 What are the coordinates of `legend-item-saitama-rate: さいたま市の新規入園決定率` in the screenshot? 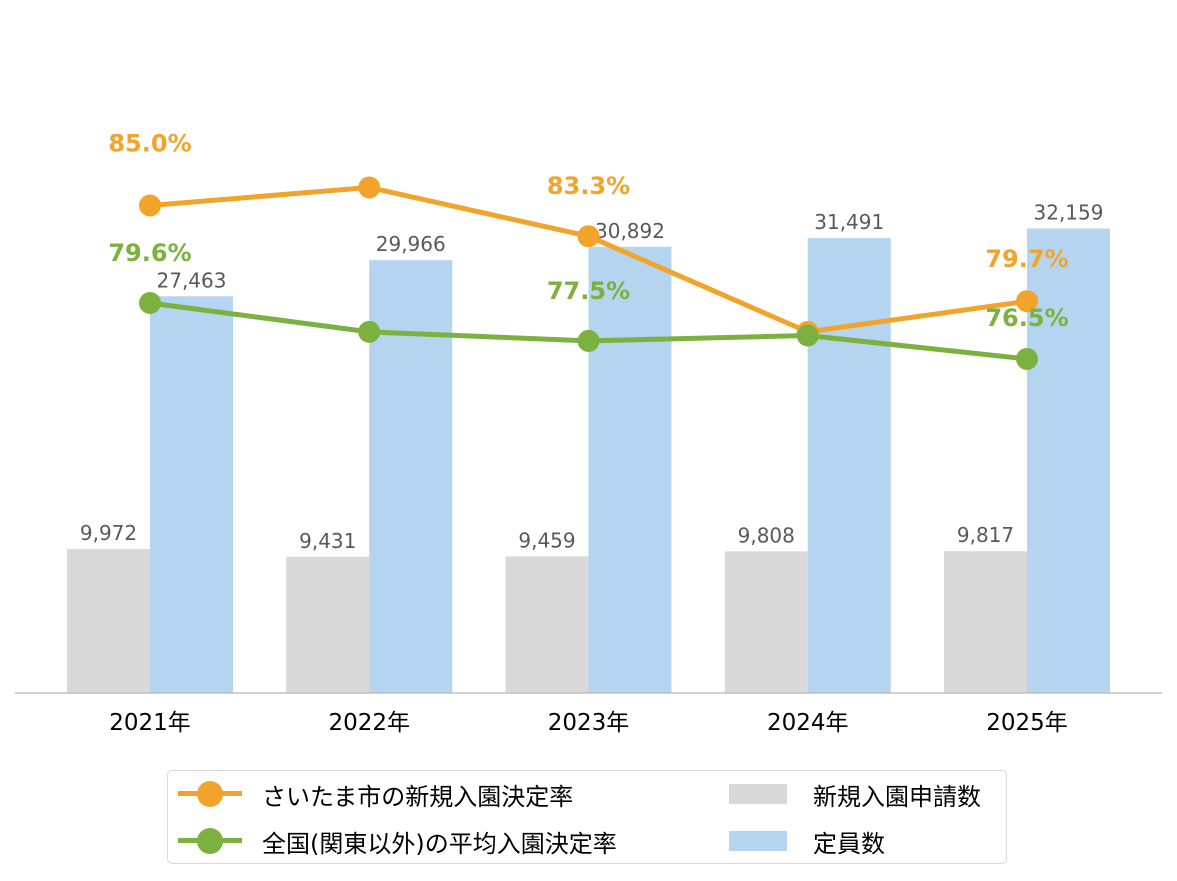 It's located at (376, 795).